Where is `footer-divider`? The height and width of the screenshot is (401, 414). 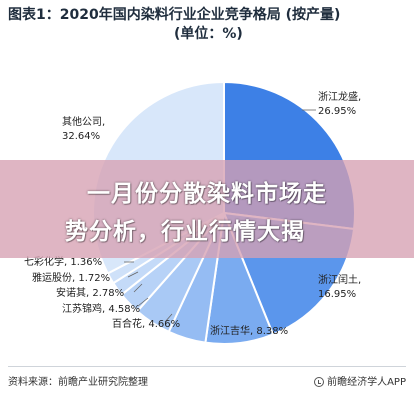 footer-divider is located at coordinates (207, 366).